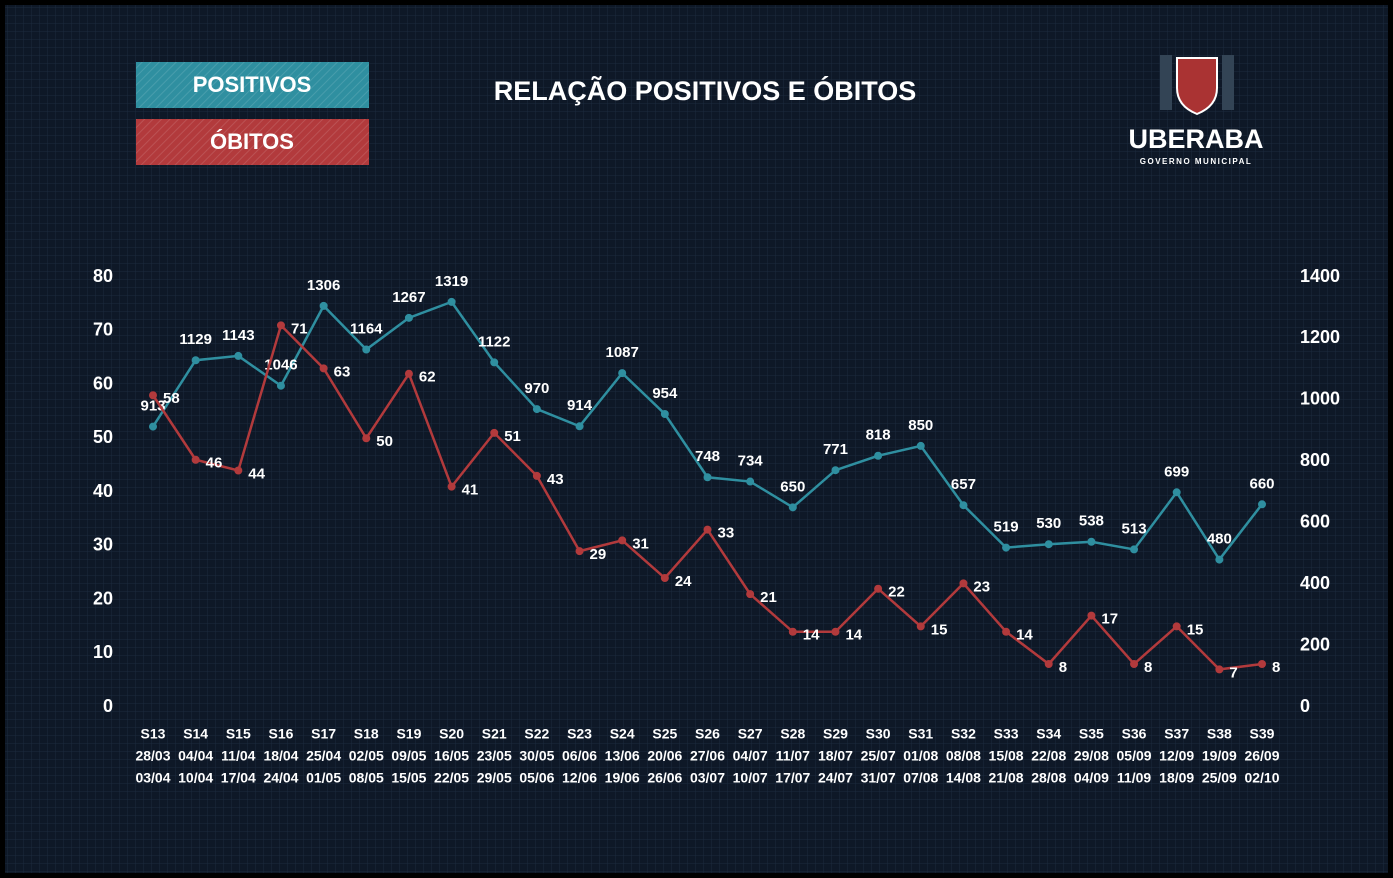 Image resolution: width=1393 pixels, height=878 pixels. Describe the element at coordinates (281, 734) in the screenshot. I see `x-tick-label: S16` at that location.